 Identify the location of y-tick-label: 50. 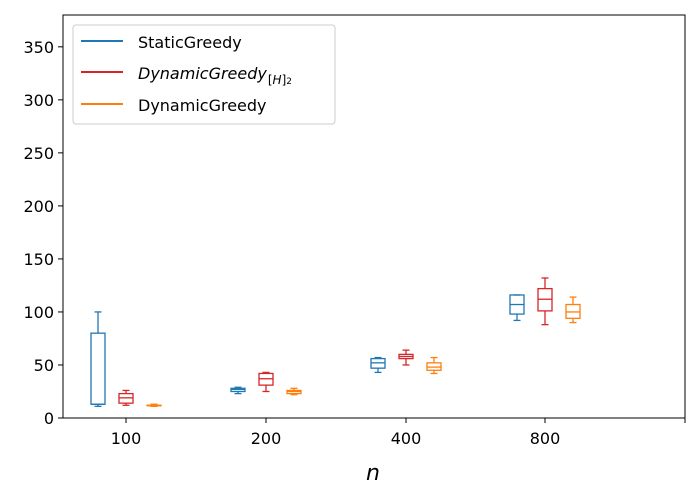
(44, 365).